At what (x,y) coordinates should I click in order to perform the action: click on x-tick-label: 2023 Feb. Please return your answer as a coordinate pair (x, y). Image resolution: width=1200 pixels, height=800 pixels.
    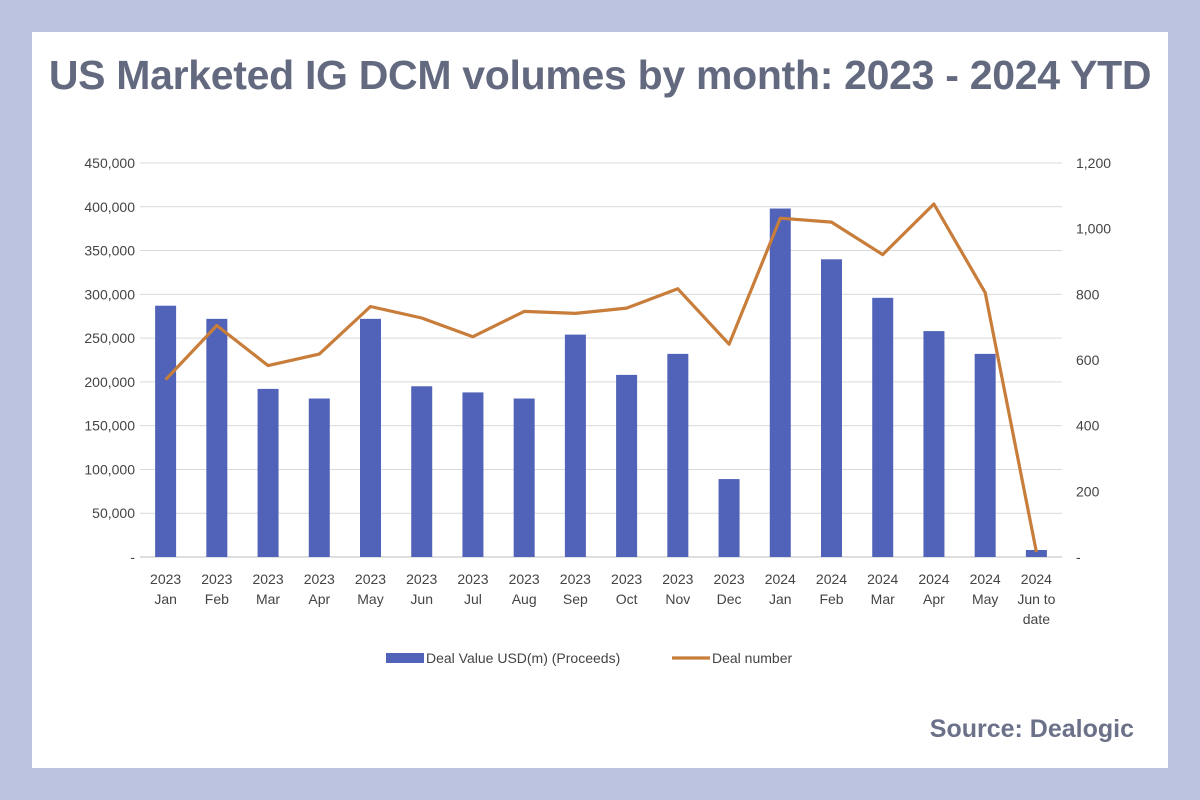
    Looking at the image, I should click on (216, 589).